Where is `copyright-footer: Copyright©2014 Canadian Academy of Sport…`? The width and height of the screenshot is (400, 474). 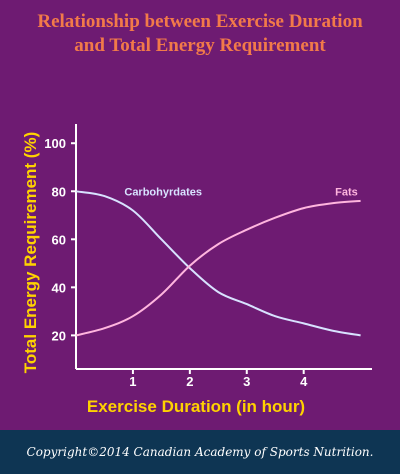 copyright-footer: Copyright©2014 Canadian Academy of Sport… is located at coordinates (200, 452).